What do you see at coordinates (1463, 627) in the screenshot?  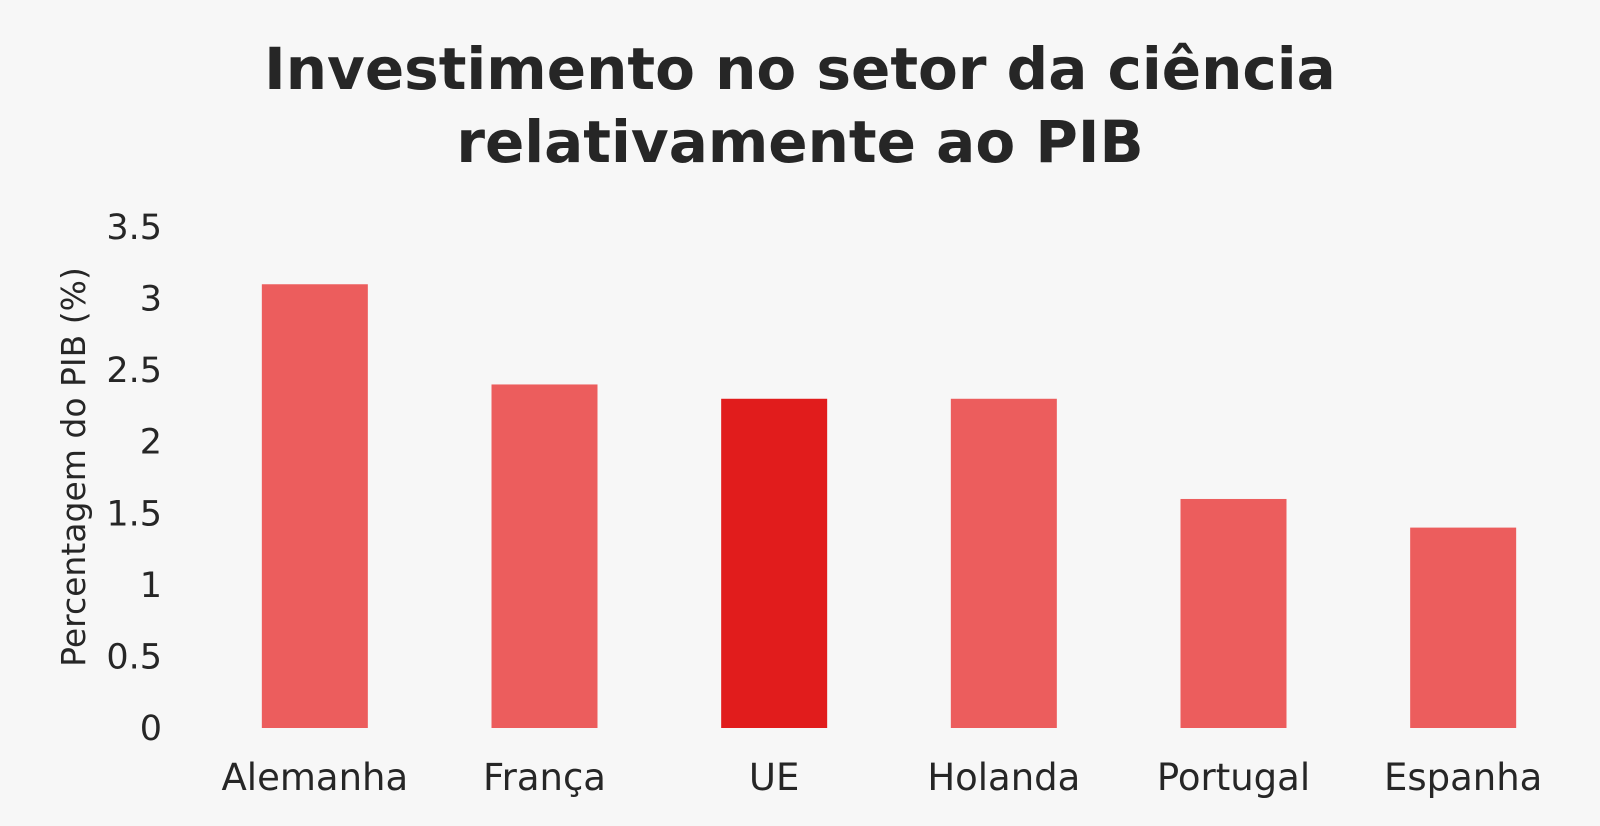 I see `bar-espanha` at bounding box center [1463, 627].